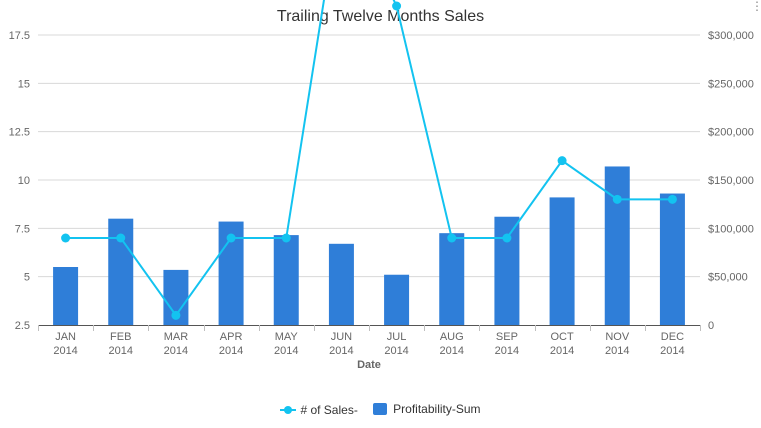 The image size is (761, 428). I want to click on legend-item-sales: # of Sales-, so click(319, 410).